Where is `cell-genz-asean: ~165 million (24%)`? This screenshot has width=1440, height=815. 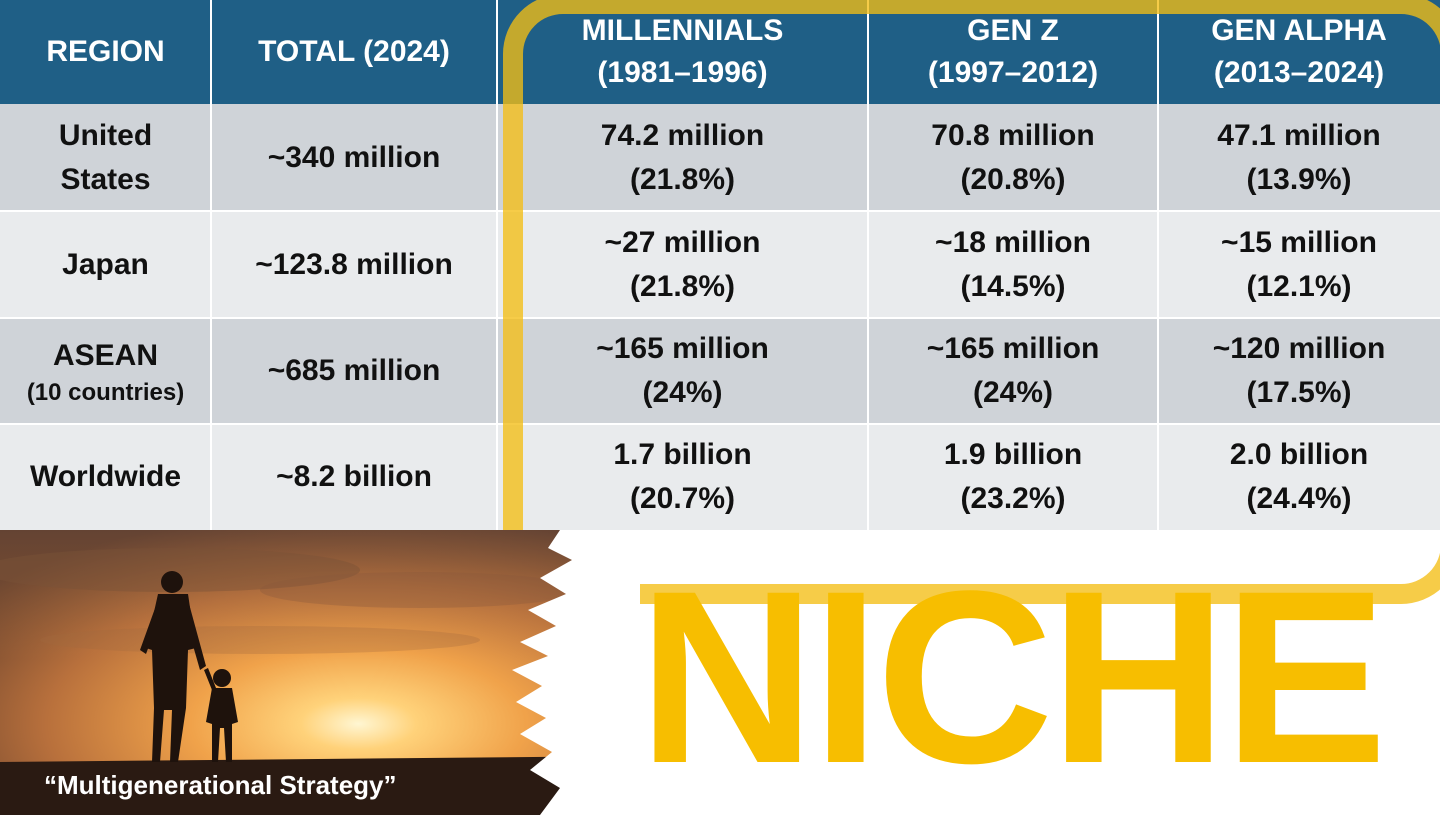
cell-genz-asean: ~165 million (24%) is located at coordinates (1013, 371).